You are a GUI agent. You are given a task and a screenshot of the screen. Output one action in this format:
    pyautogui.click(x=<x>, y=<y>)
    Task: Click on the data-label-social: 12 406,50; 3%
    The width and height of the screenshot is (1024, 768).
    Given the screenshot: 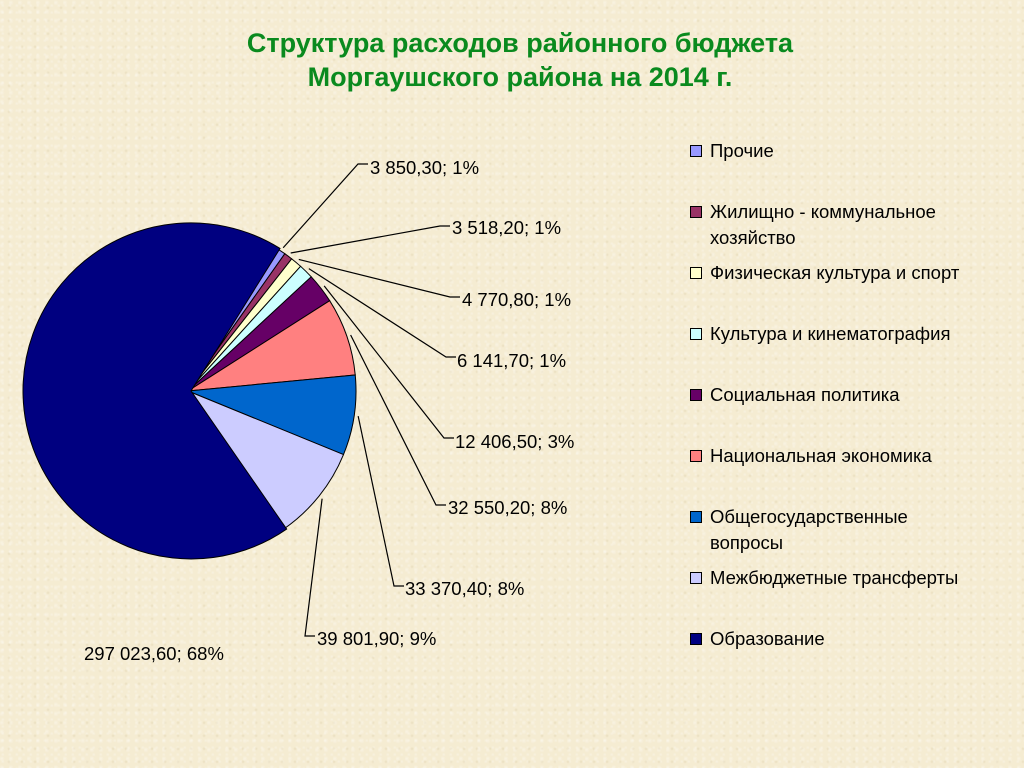 What is the action you would take?
    pyautogui.click(x=514, y=441)
    